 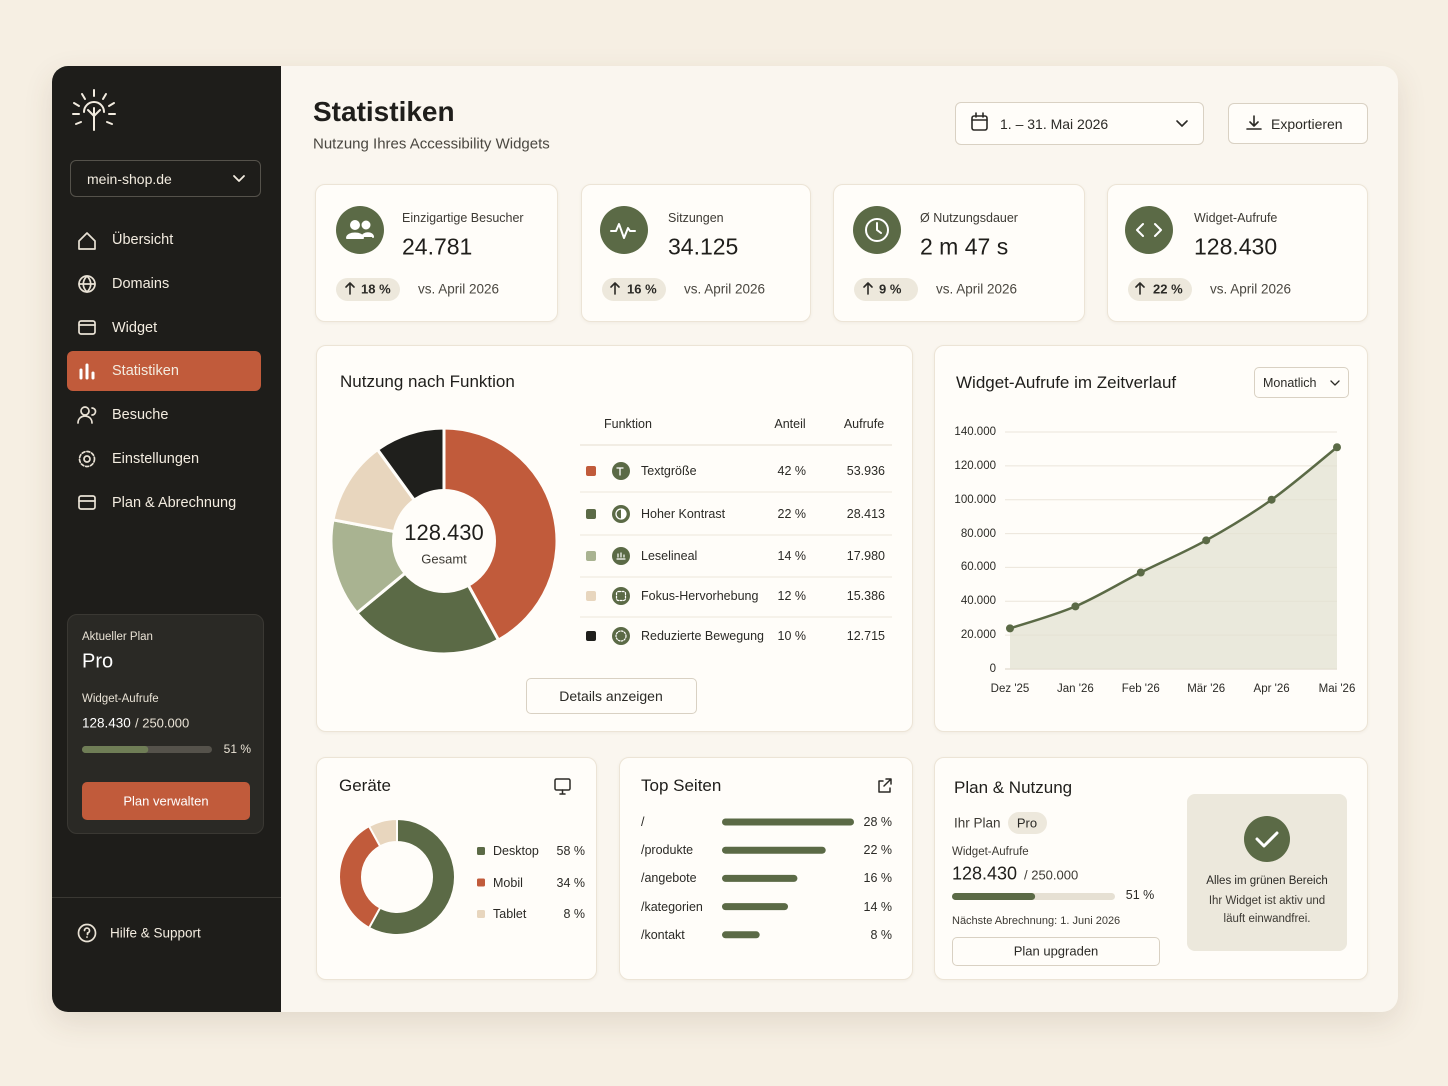 I want to click on nav-item: Domains, so click(x=141, y=284).